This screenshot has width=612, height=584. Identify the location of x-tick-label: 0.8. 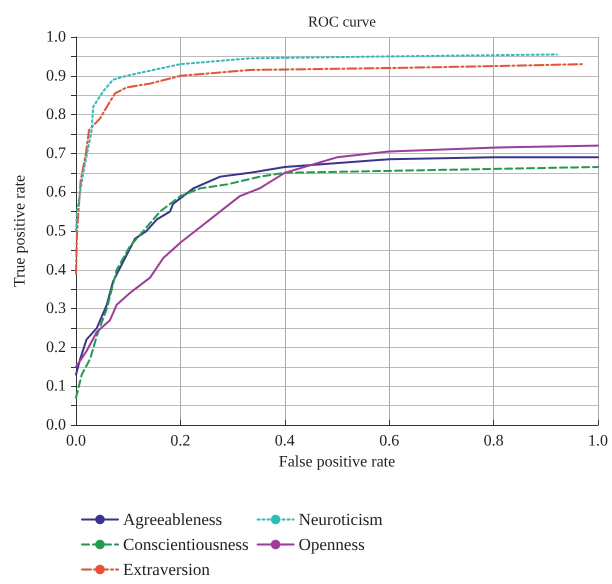
(494, 441).